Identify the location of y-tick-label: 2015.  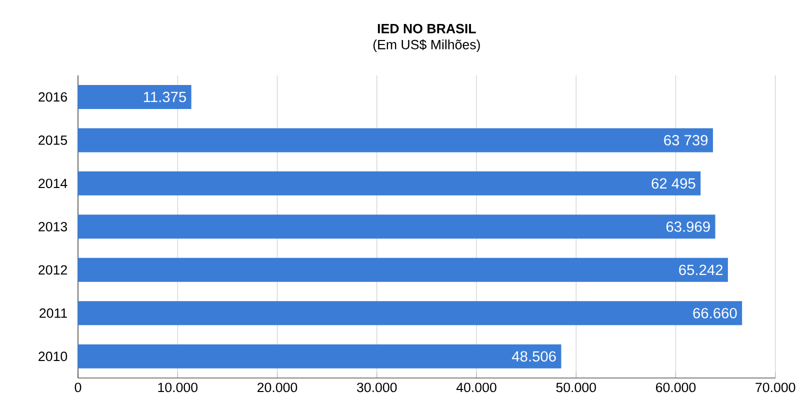
(53, 140).